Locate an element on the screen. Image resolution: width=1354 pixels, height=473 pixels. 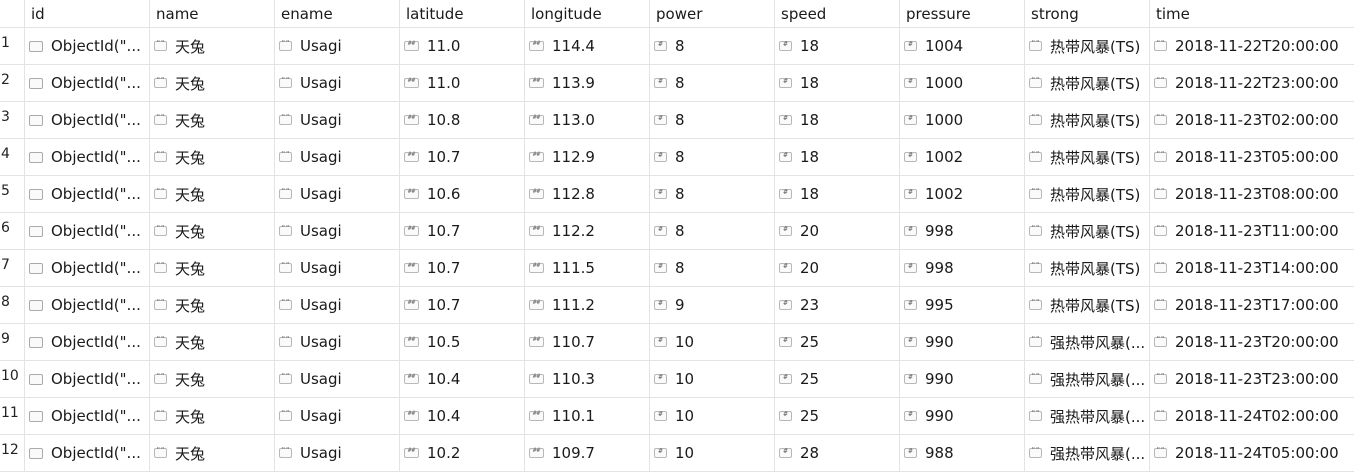
cell-latitude: 10.2 is located at coordinates (461, 453).